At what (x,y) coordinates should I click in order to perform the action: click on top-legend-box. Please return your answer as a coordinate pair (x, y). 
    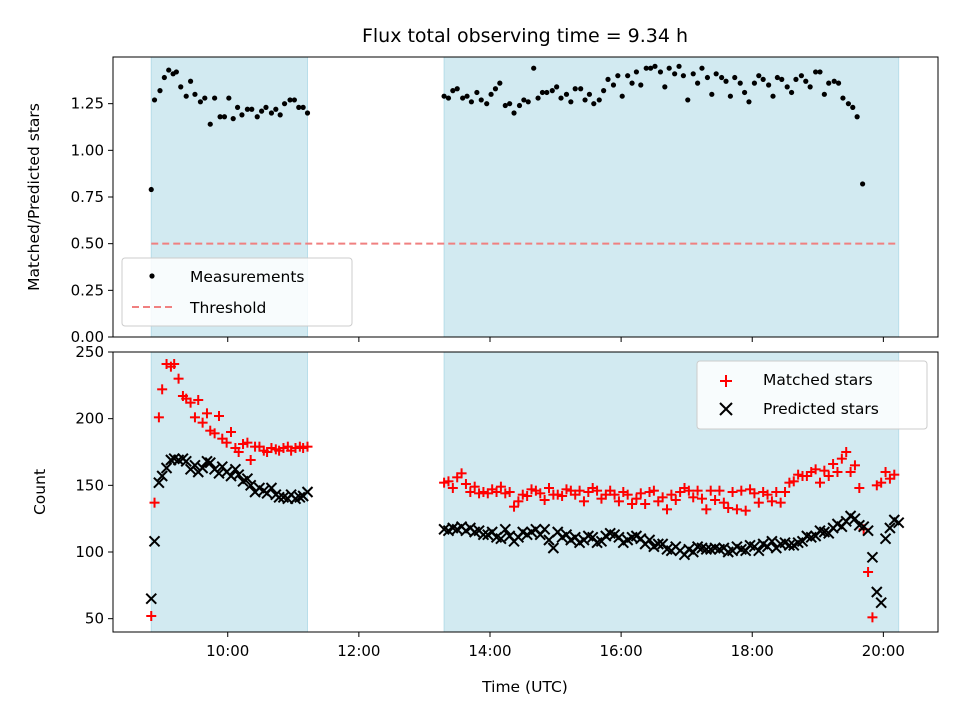
    Looking at the image, I should click on (237, 292).